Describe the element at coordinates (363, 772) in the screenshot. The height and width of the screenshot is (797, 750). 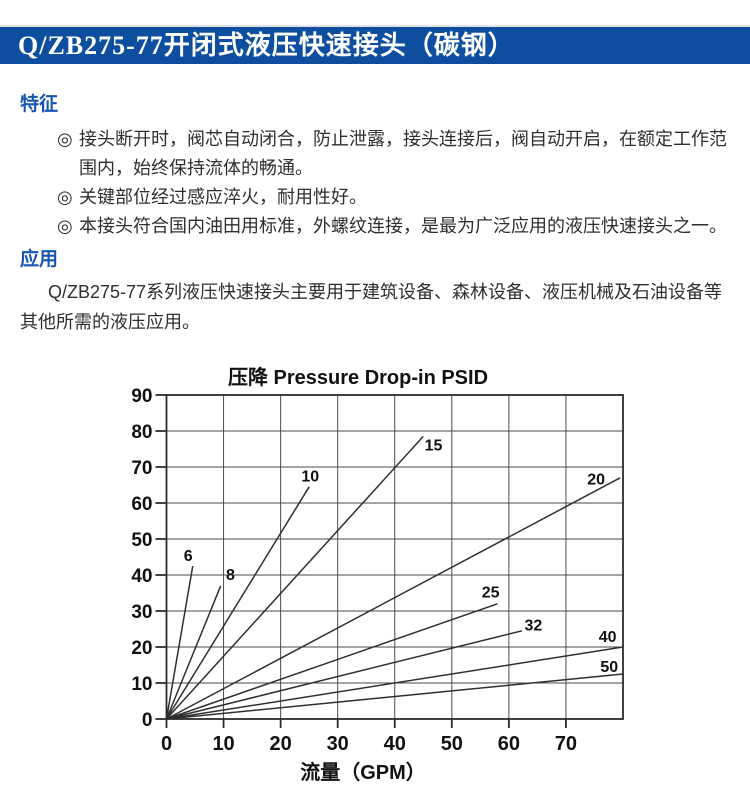
I see `x-axis-title: 流量（GPM）` at that location.